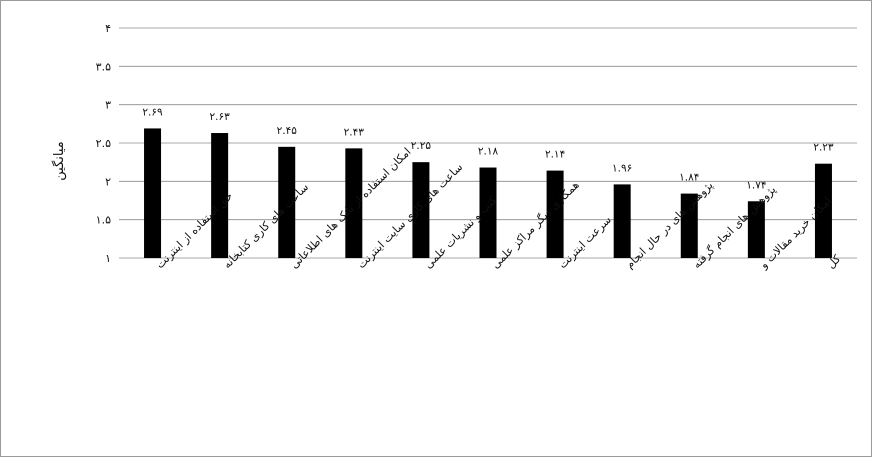 This screenshot has width=872, height=457. What do you see at coordinates (823, 148) in the screenshot?
I see `data-label: ۲.۲۳` at bounding box center [823, 148].